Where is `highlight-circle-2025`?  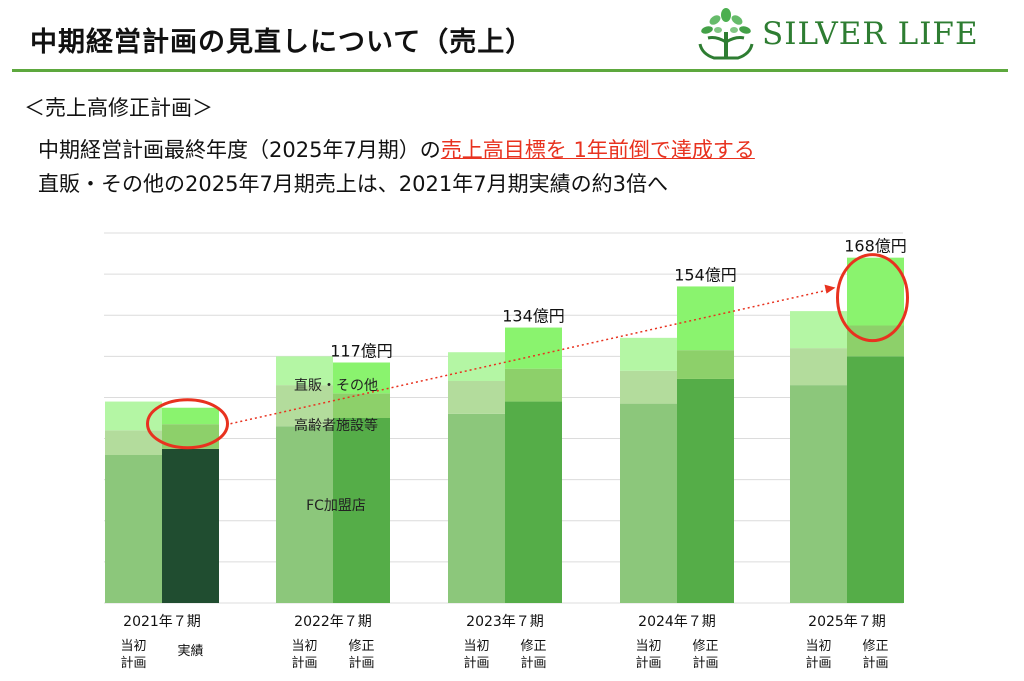 highlight-circle-2025 is located at coordinates (872, 298).